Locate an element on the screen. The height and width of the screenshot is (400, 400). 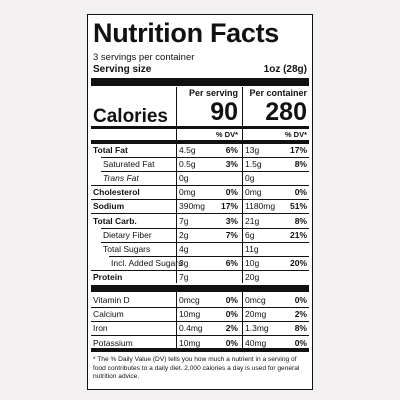
nutrient-name: Trans Fat is located at coordinates (121, 178).